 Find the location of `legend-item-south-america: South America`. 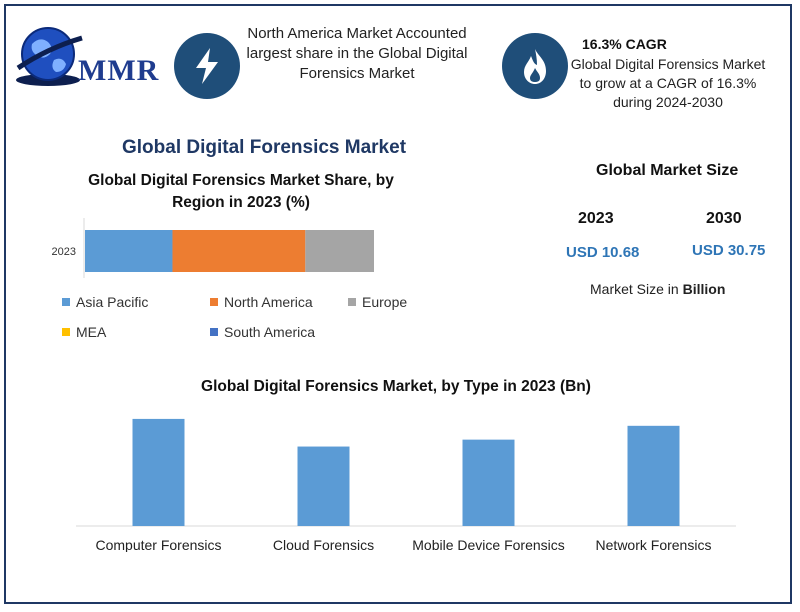

legend-item-south-america: South America is located at coordinates (262, 332).